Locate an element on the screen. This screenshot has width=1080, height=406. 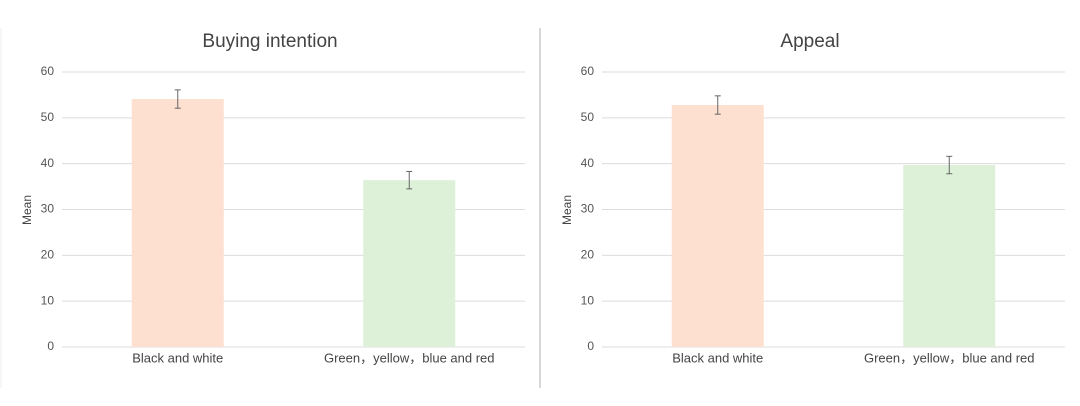
chart-title: Appeal is located at coordinates (809, 41).